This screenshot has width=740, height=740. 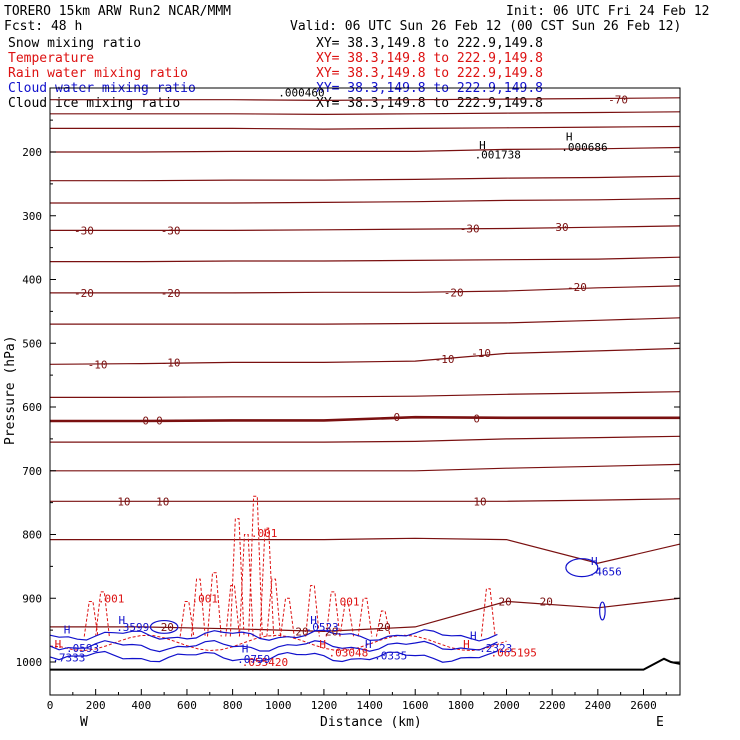 I want to click on legend-xy-cloud-ice: XY= 38.3,149.8 to 222.9,149.8, so click(x=429, y=103).